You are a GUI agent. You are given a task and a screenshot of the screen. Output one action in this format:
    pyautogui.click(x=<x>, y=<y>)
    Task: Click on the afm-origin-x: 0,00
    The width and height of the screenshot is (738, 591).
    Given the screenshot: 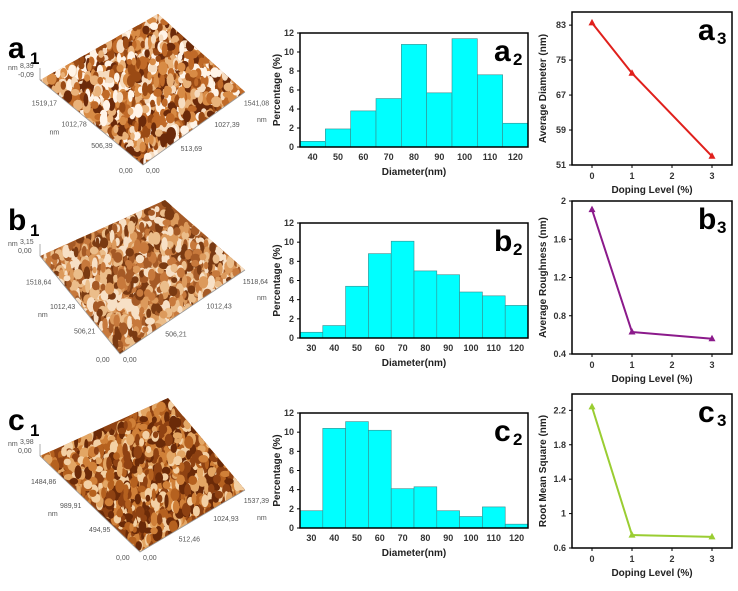 What is the action you would take?
    pyautogui.click(x=130, y=360)
    